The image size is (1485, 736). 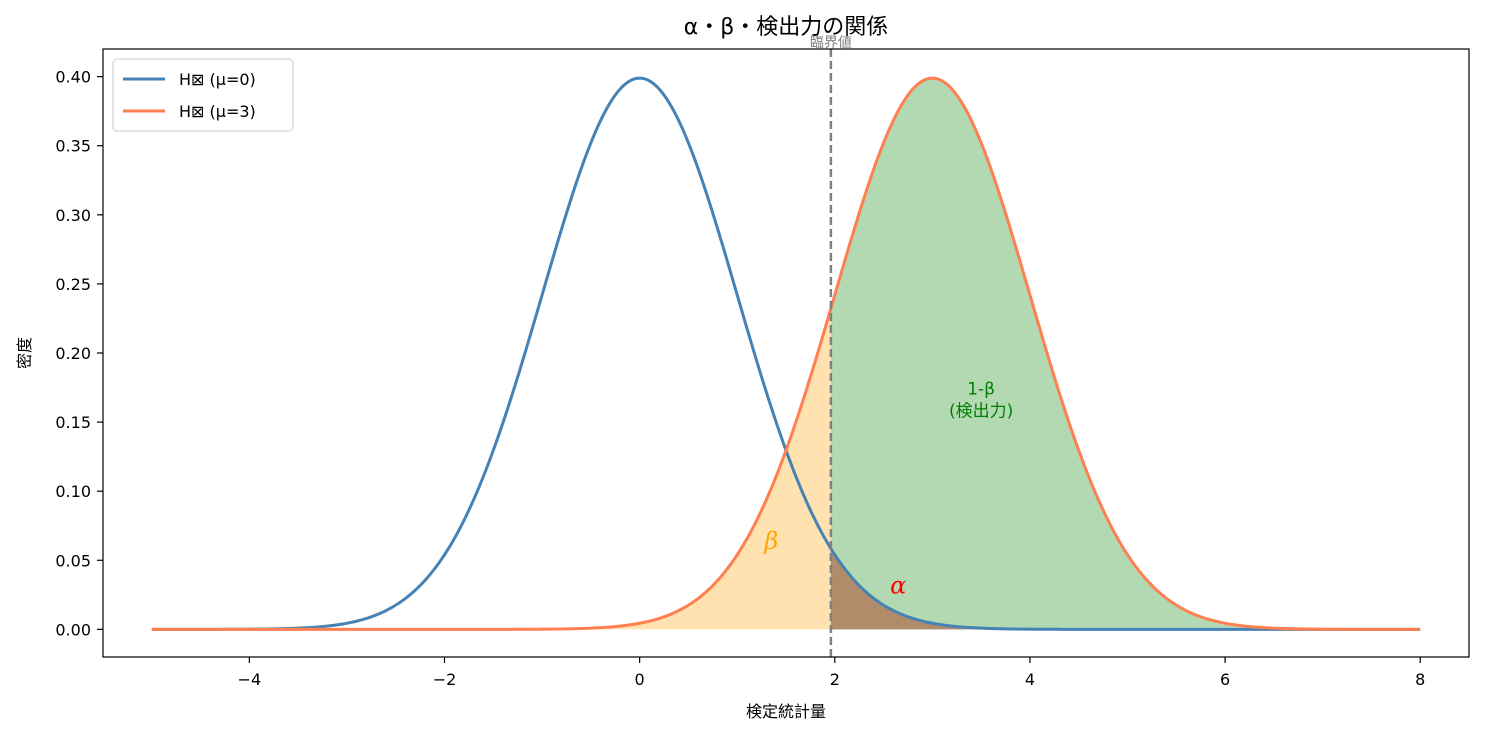 What do you see at coordinates (73, 77) in the screenshot?
I see `y-tick-label: 0.40` at bounding box center [73, 77].